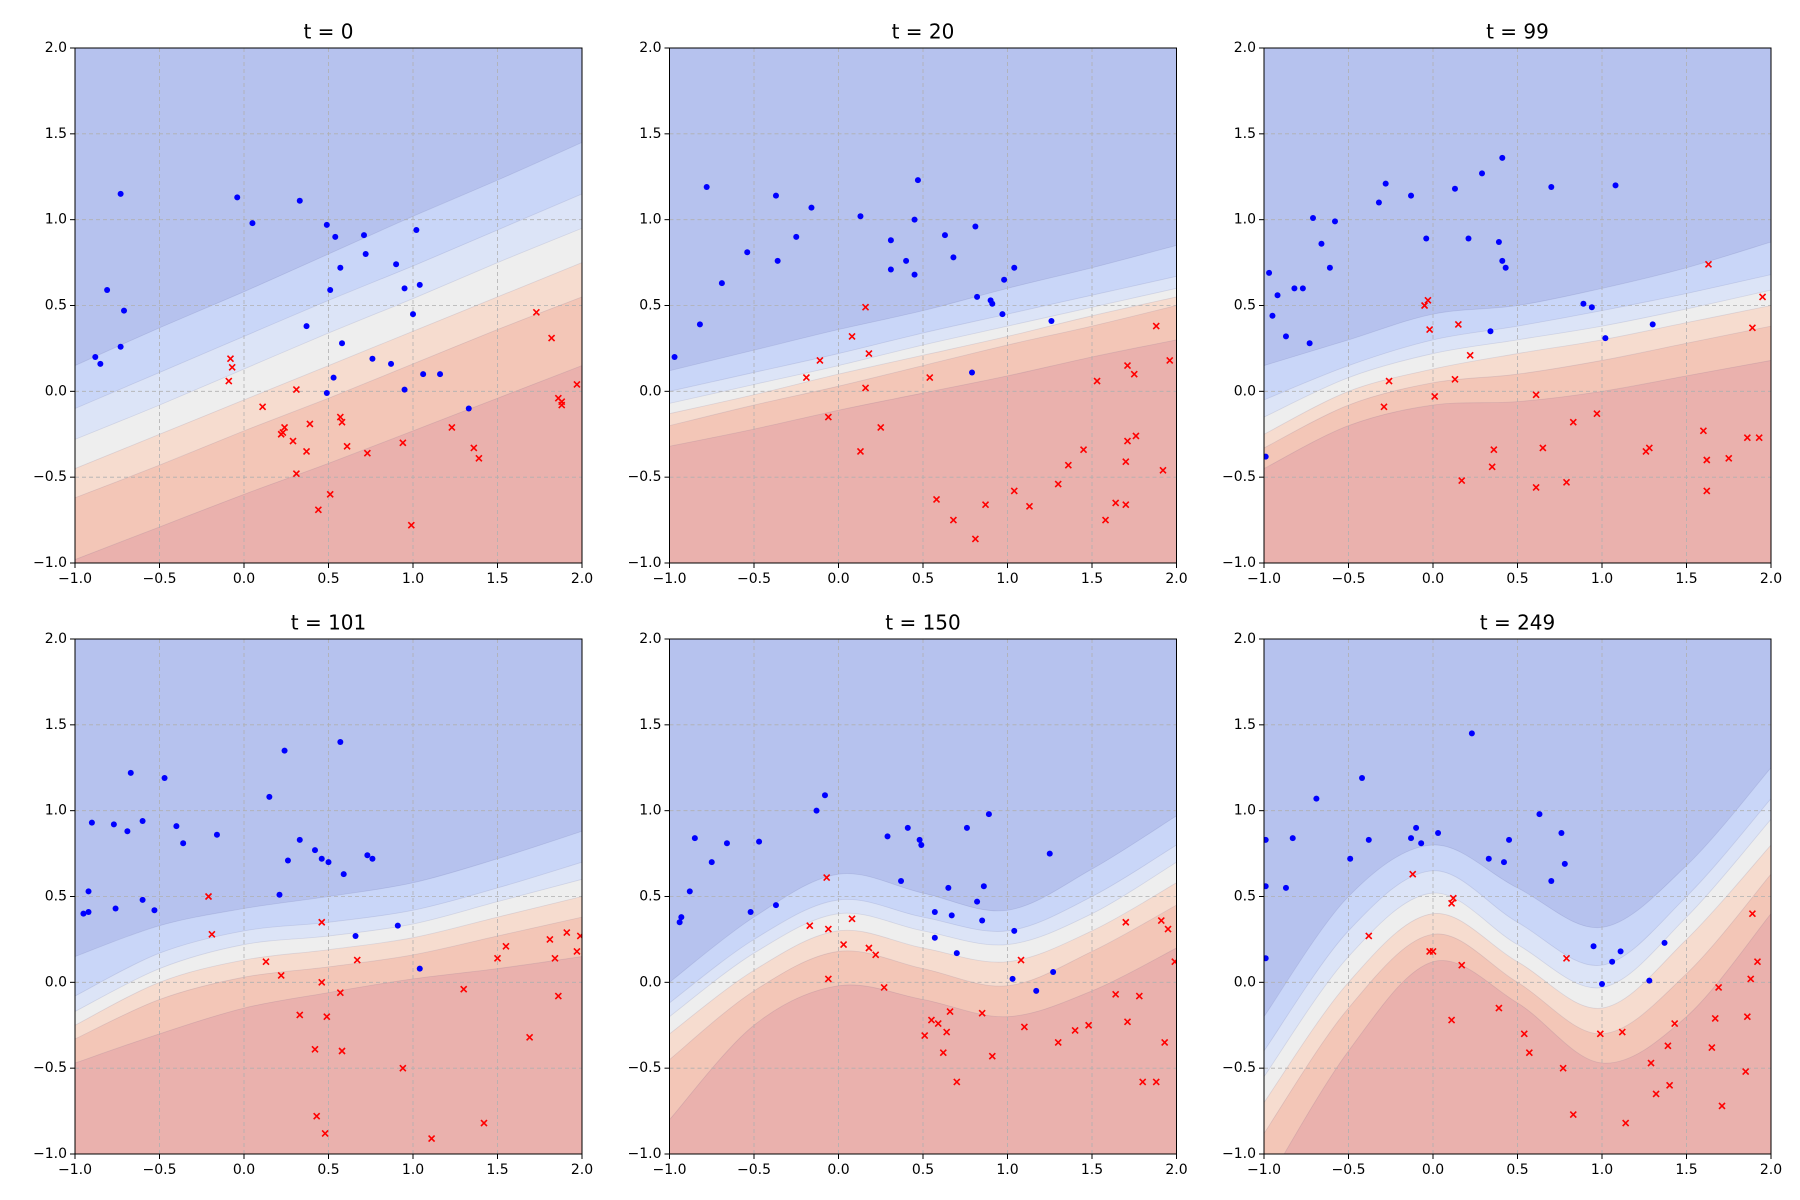 The image size is (1800, 1200). I want to click on subplot-title: t = 150, so click(923, 623).